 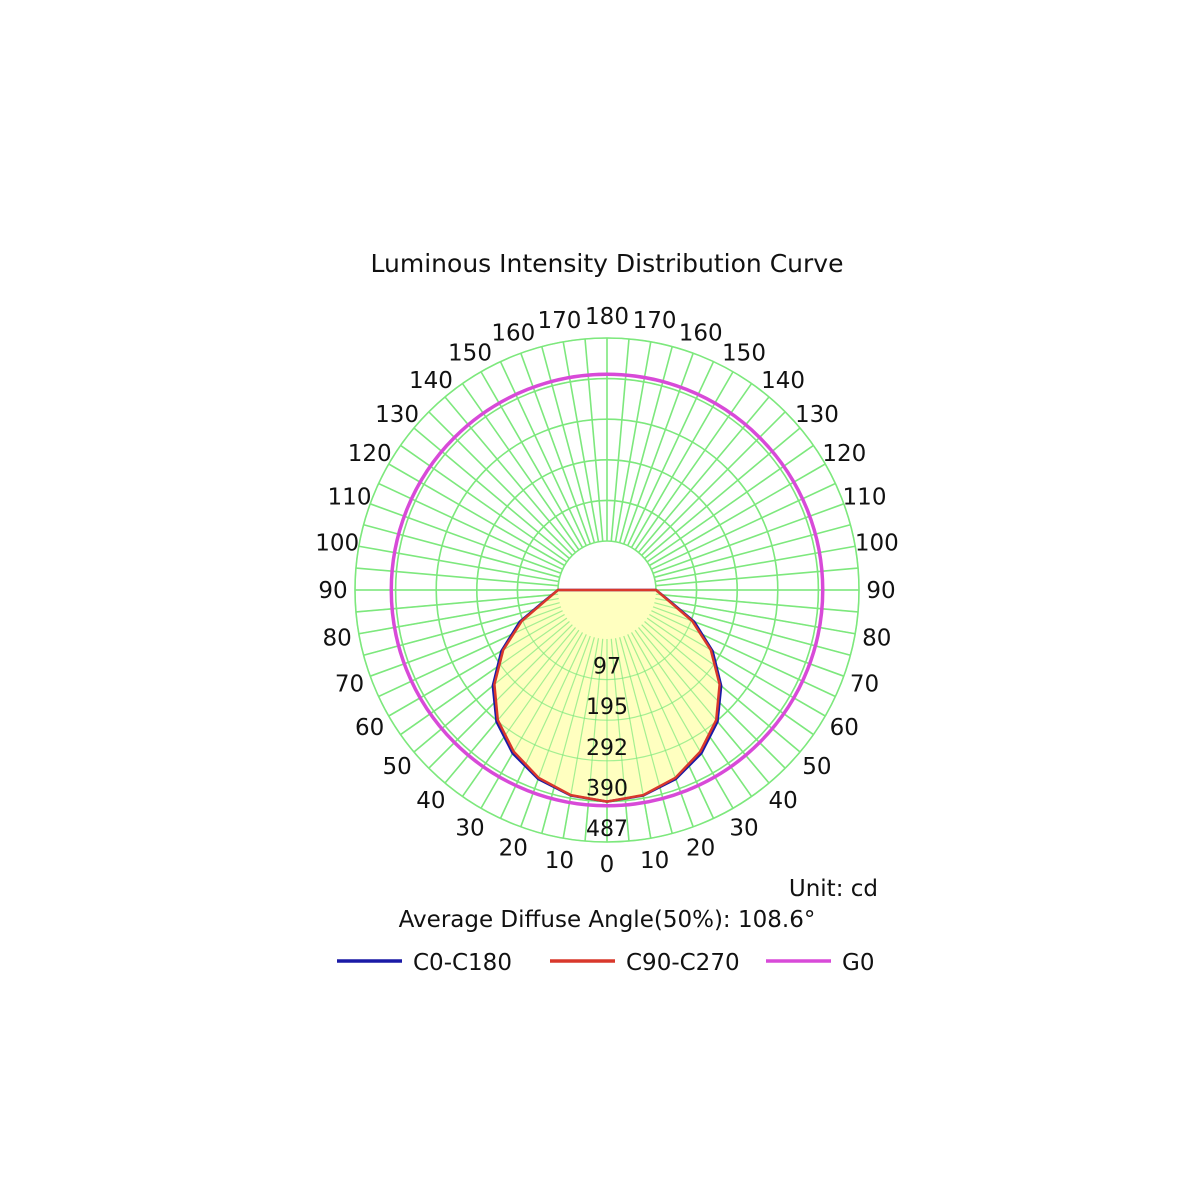 I want to click on radial-tick-label: 390, so click(x=607, y=788).